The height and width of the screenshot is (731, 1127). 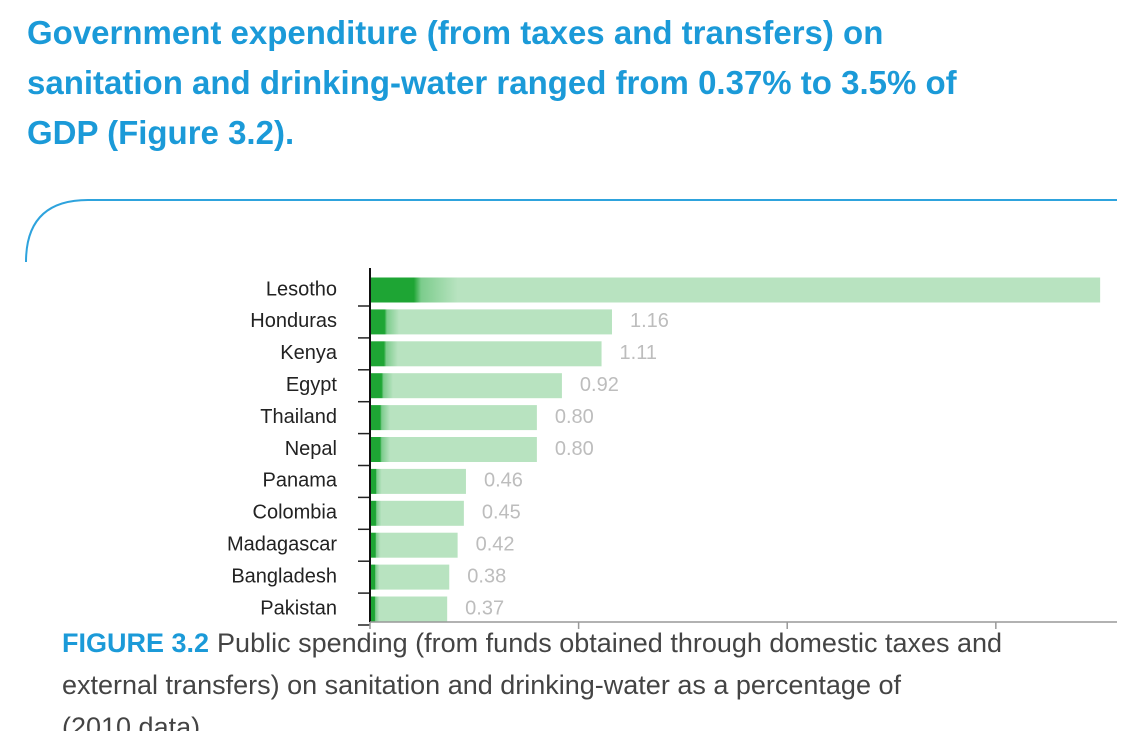 What do you see at coordinates (298, 417) in the screenshot?
I see `category-label: Thailand` at bounding box center [298, 417].